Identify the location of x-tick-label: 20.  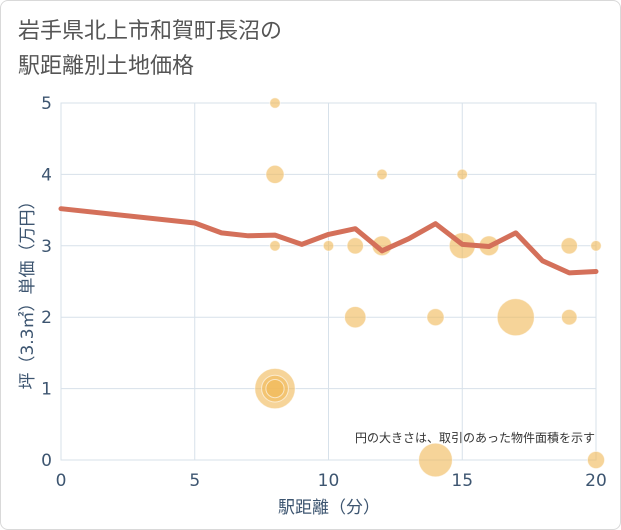
(596, 481).